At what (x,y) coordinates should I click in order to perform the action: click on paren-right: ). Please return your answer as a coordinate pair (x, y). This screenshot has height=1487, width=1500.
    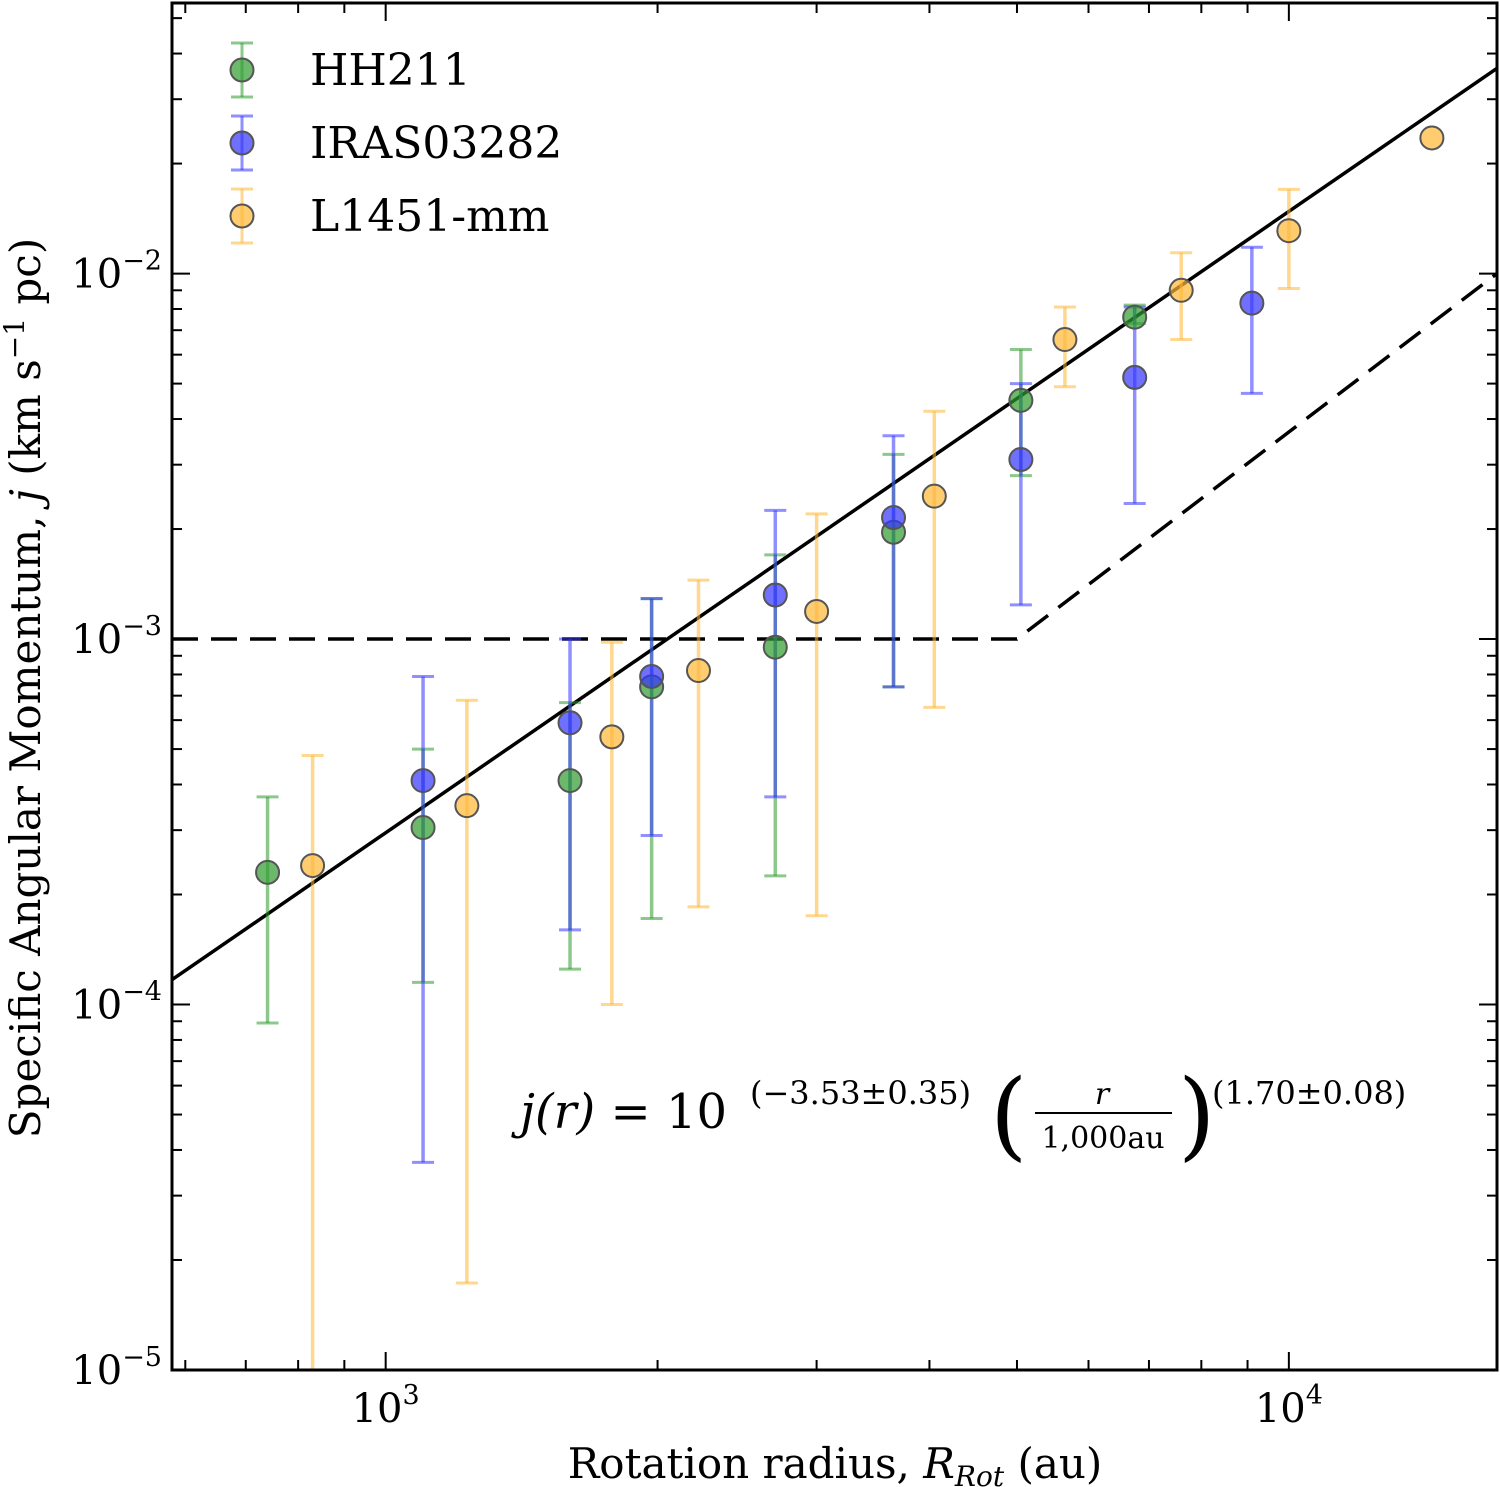
    Looking at the image, I should click on (1196, 1115).